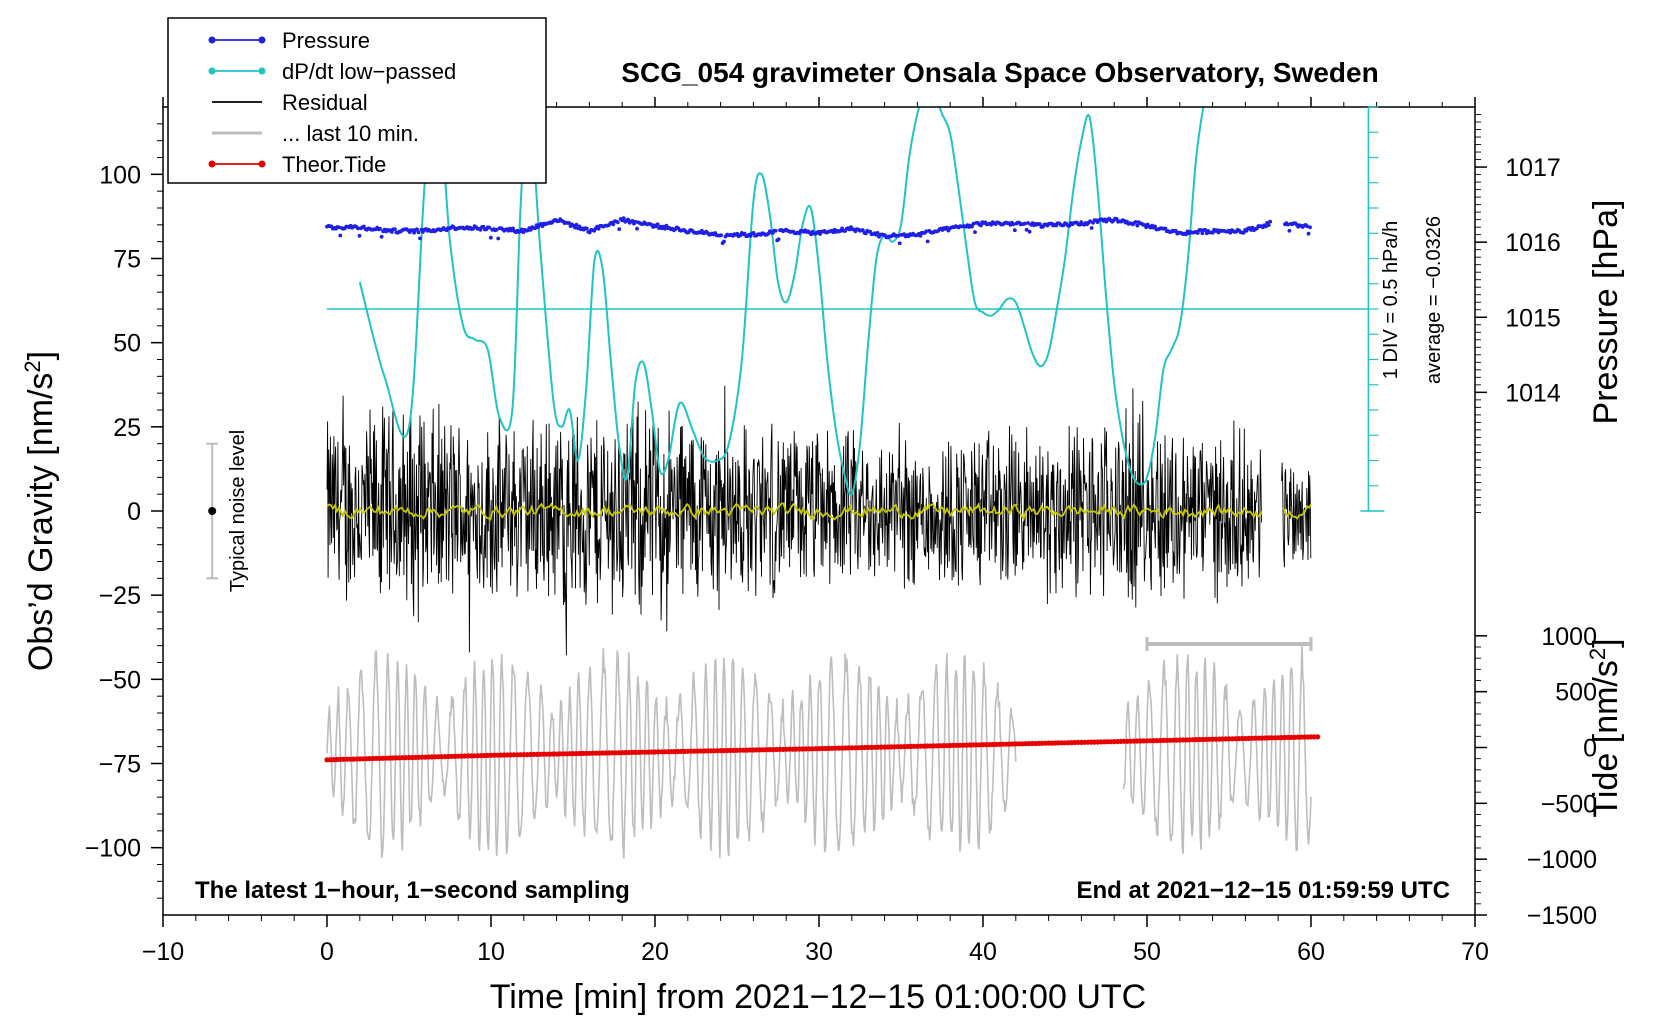  What do you see at coordinates (1533, 243) in the screenshot?
I see `pressure-tick-label: 1016` at bounding box center [1533, 243].